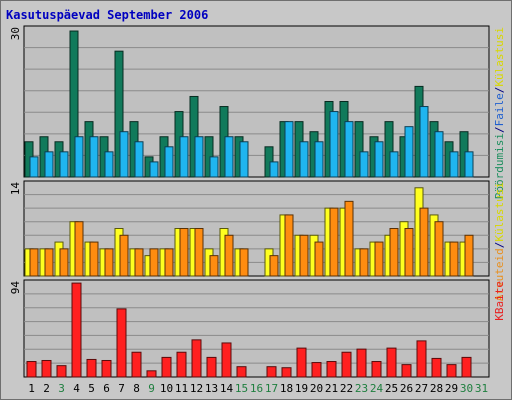  What do you see at coordinates (359, 149) in the screenshot?
I see `bar-pöördumisi-day-23` at bounding box center [359, 149].